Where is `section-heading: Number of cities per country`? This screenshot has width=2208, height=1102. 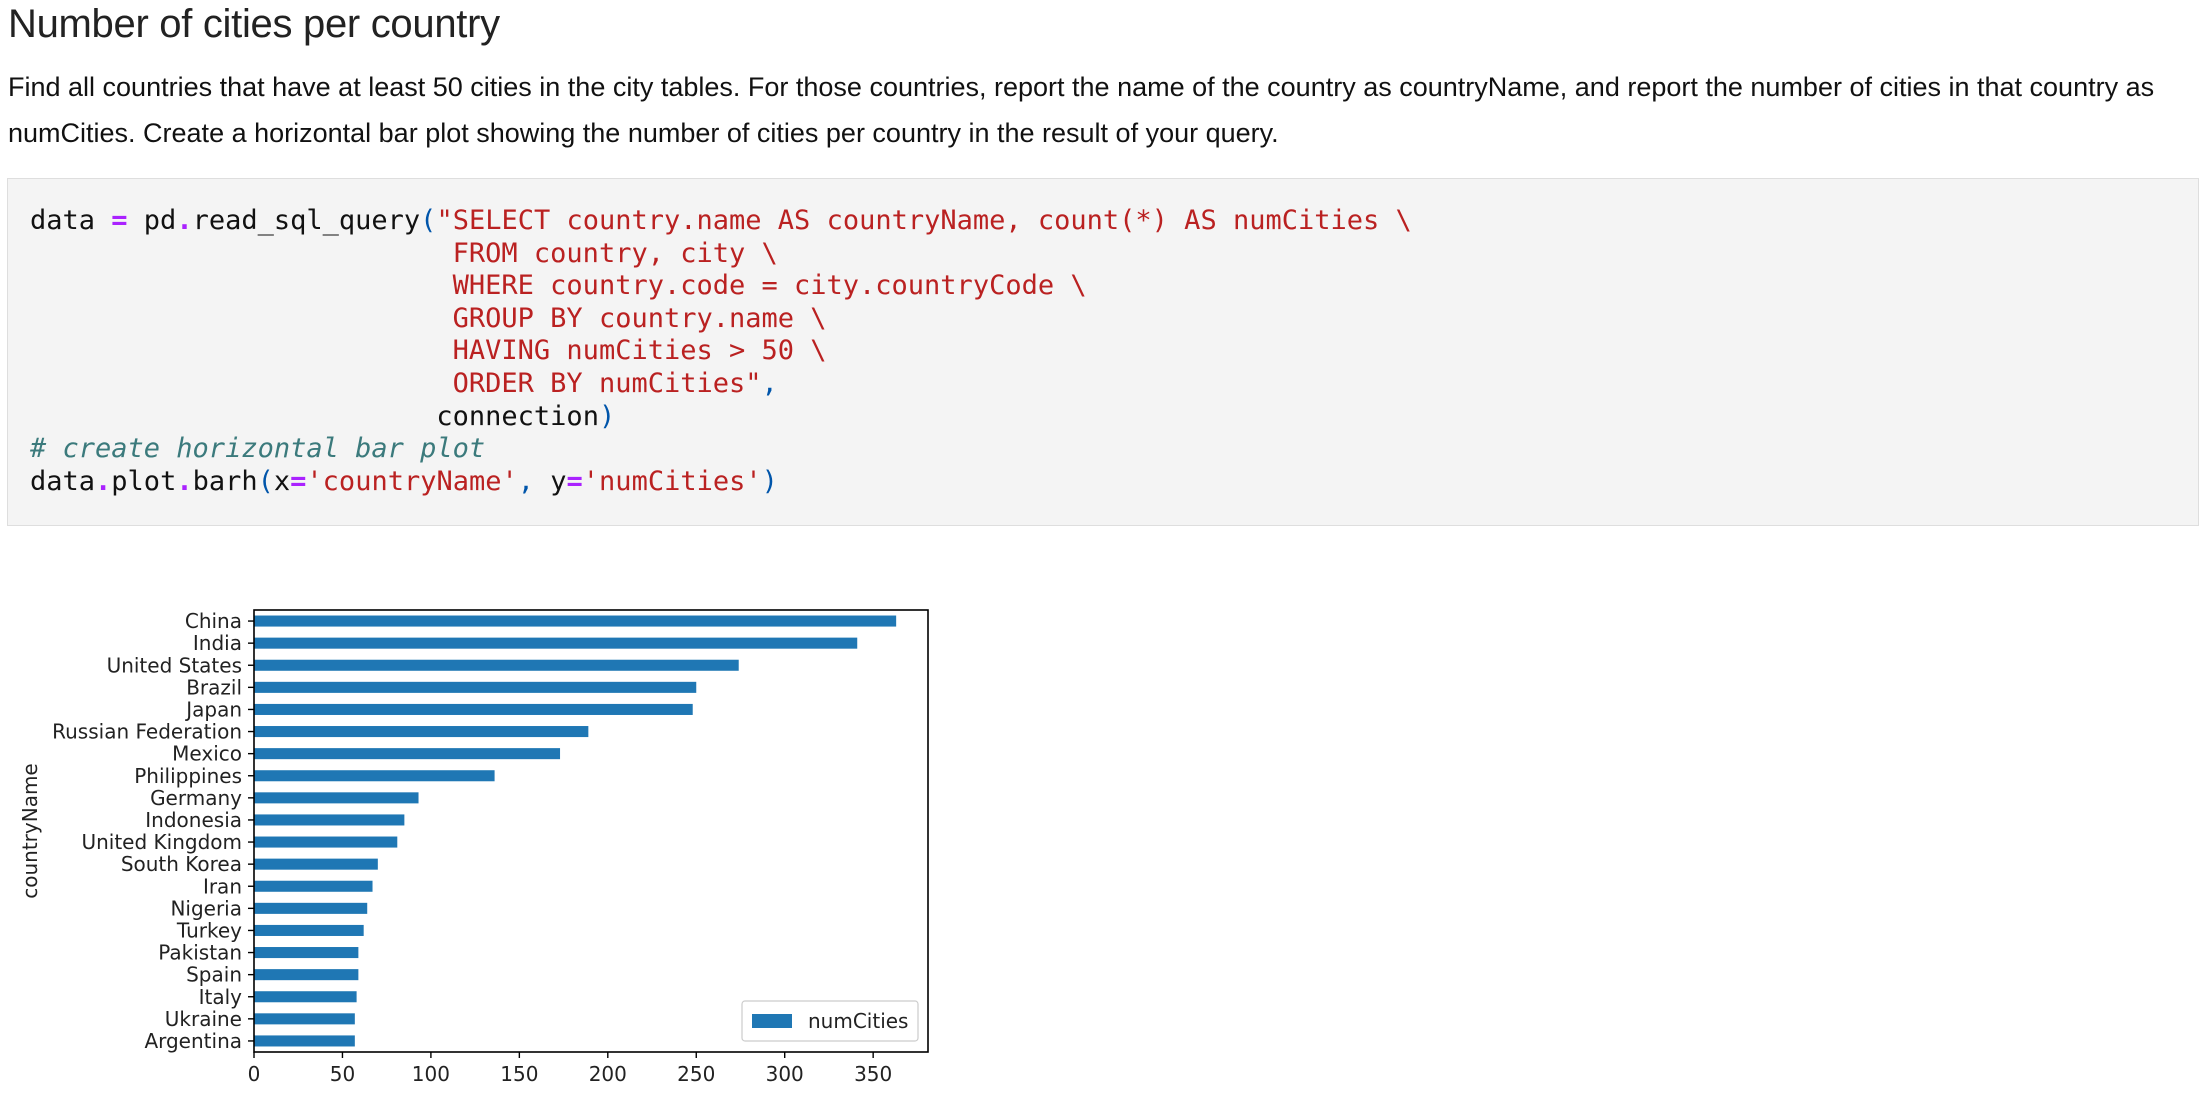
section-heading: Number of cities per country is located at coordinates (254, 24).